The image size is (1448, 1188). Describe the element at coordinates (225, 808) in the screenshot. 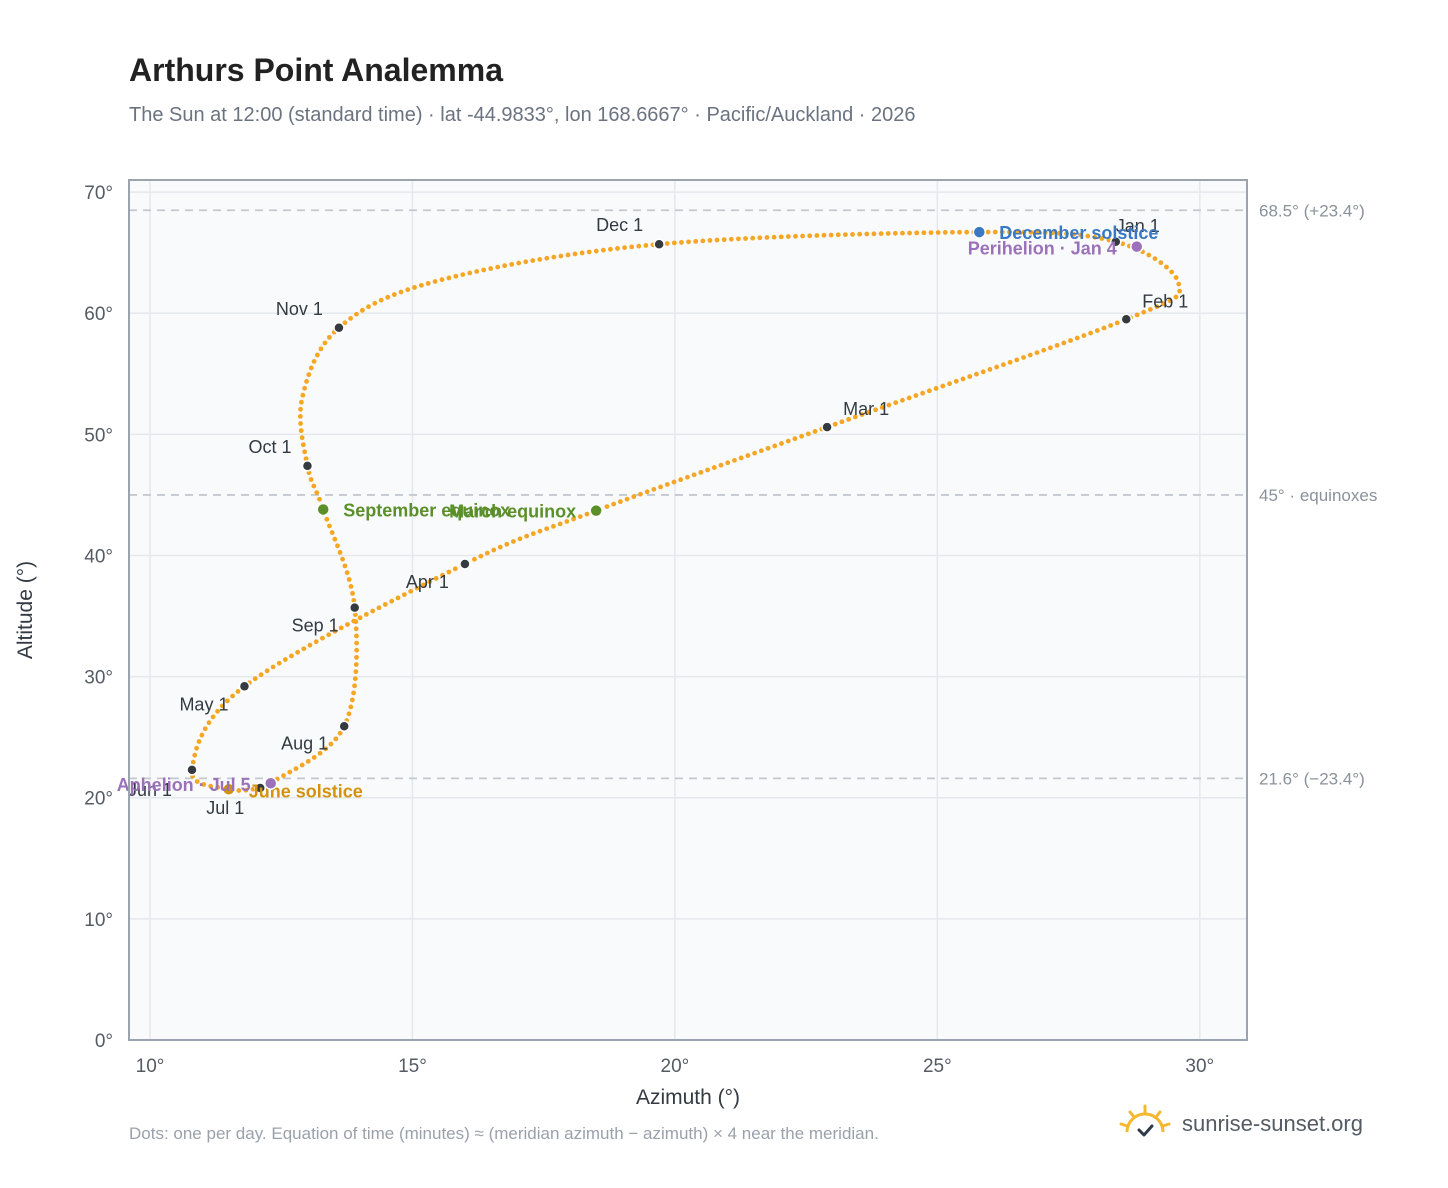

I see `month-marker-label: Jul 1` at that location.